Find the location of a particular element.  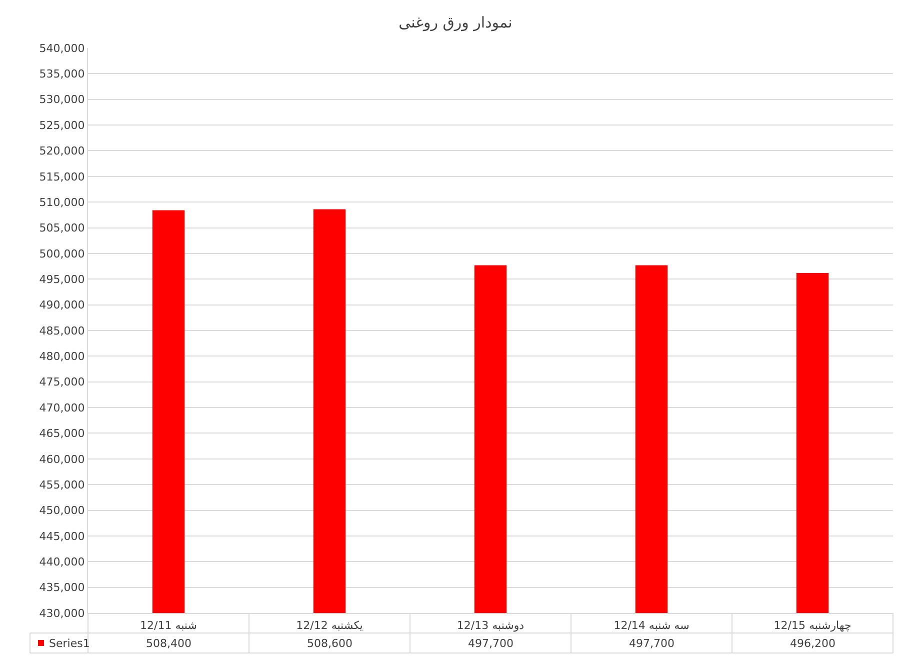

x-tick-label: 12/14 سه شنبه is located at coordinates (652, 625).